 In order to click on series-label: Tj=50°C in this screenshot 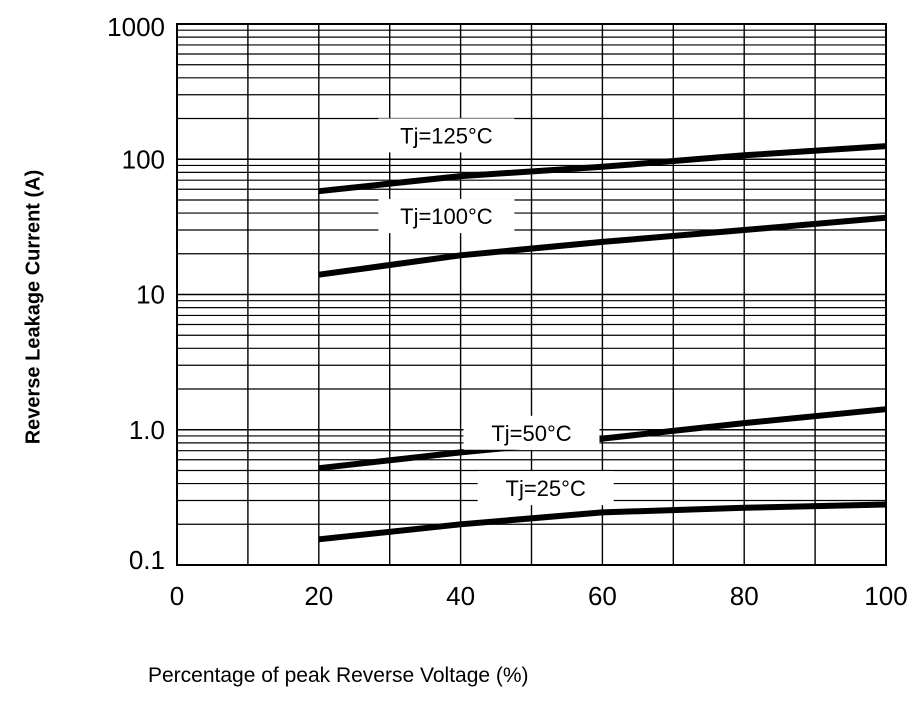, I will do `click(531, 433)`.